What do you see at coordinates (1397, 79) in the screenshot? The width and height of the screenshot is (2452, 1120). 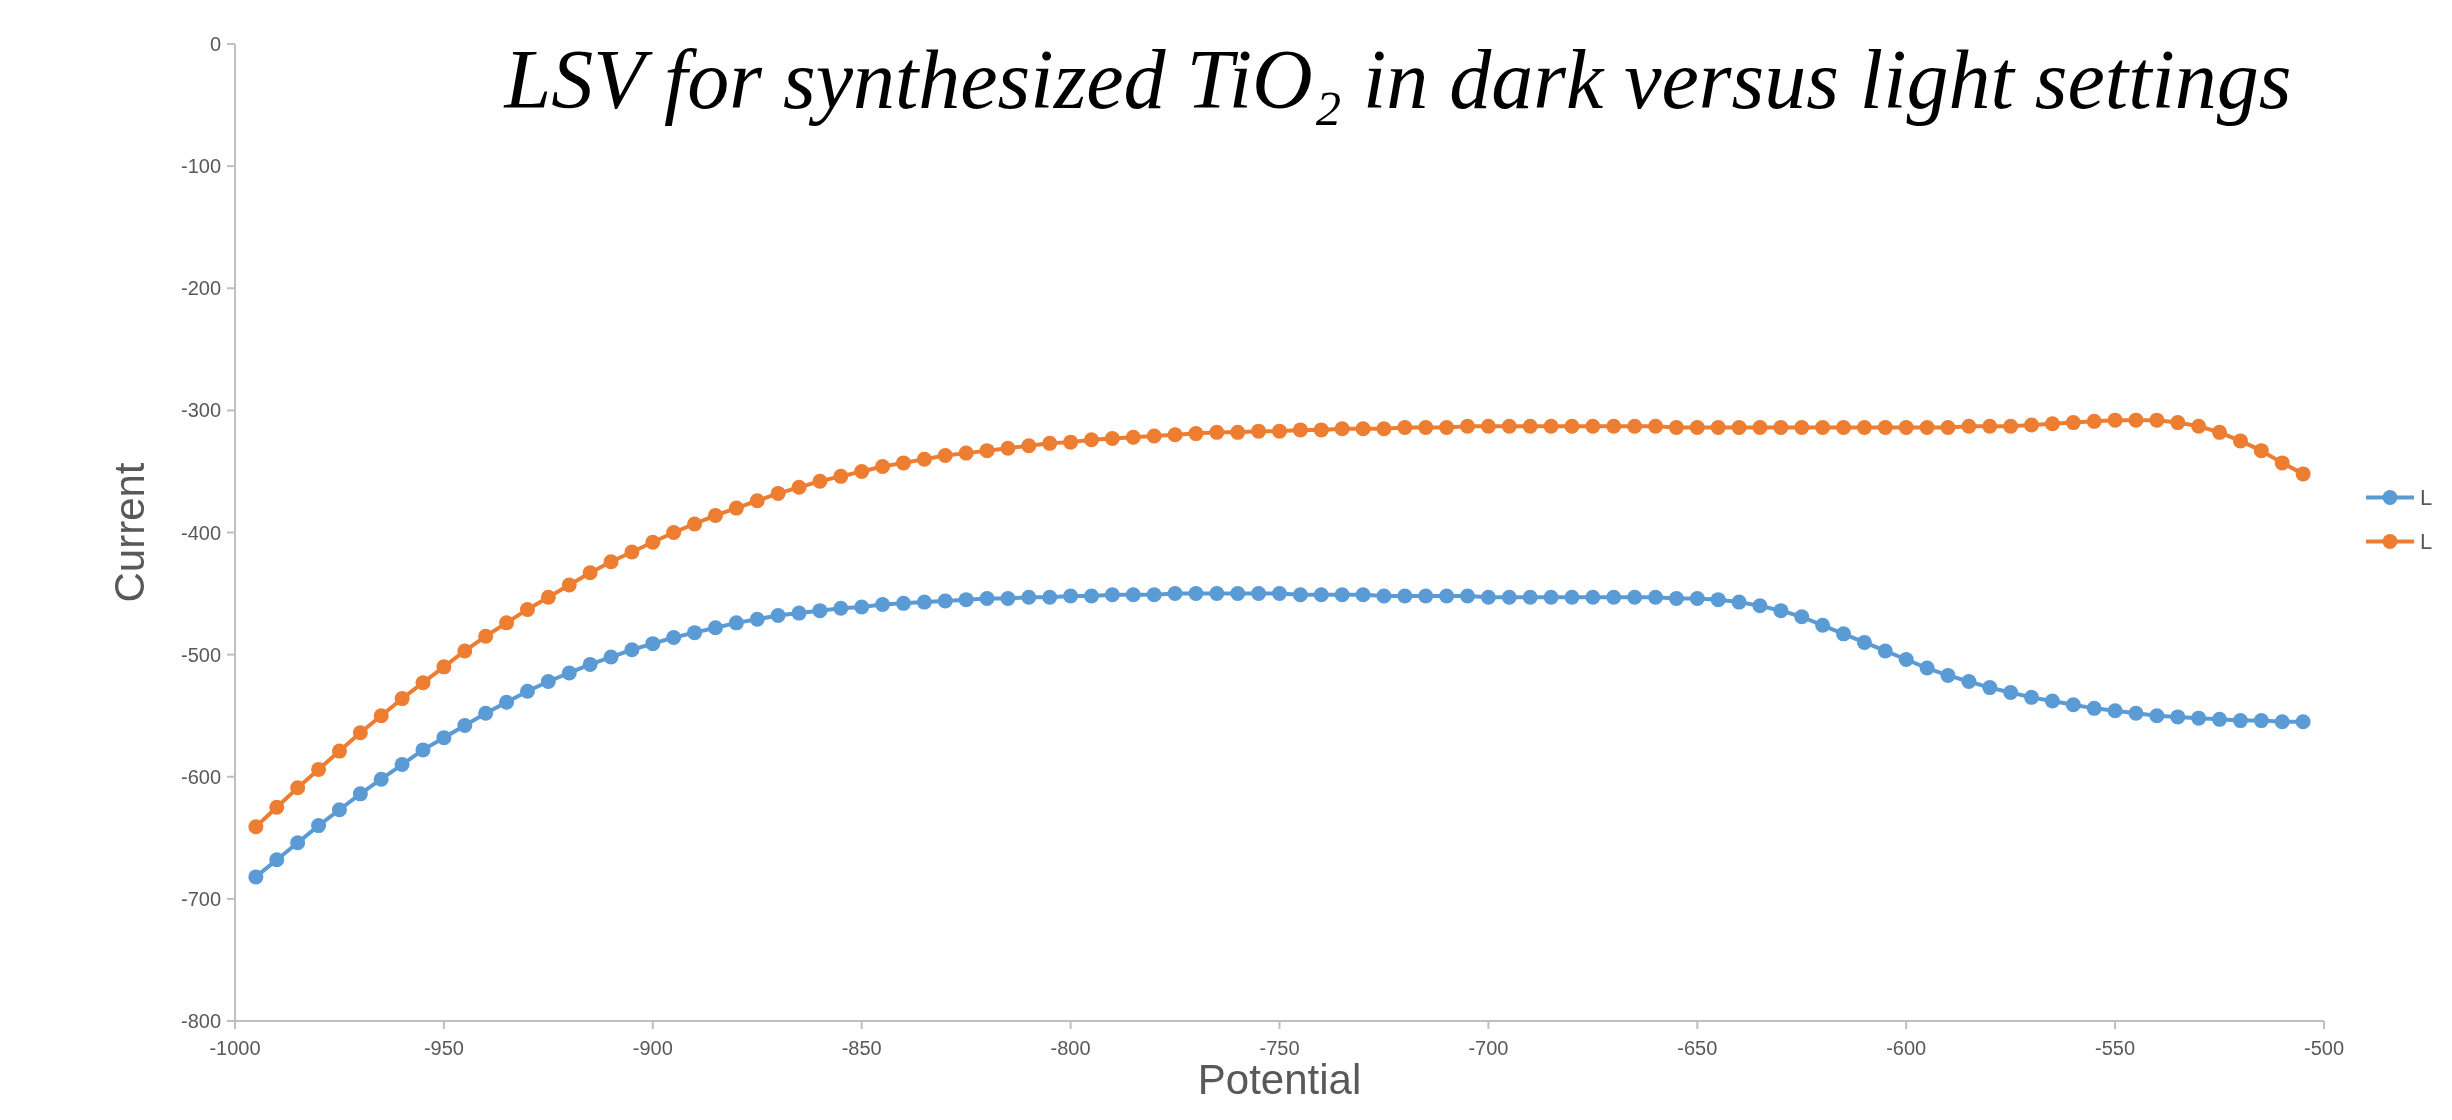 I see `chart-title: LSV for synthesized TiO₂ in dark versus light settings` at bounding box center [1397, 79].